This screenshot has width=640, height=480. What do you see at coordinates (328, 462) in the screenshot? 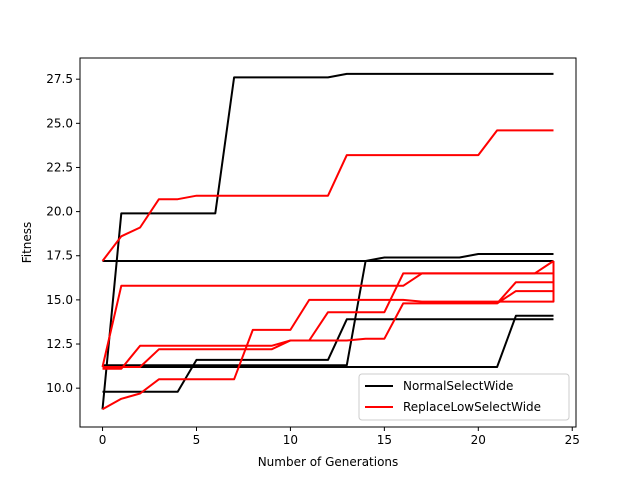
I see `x-axis-label: Number of Generations` at bounding box center [328, 462].